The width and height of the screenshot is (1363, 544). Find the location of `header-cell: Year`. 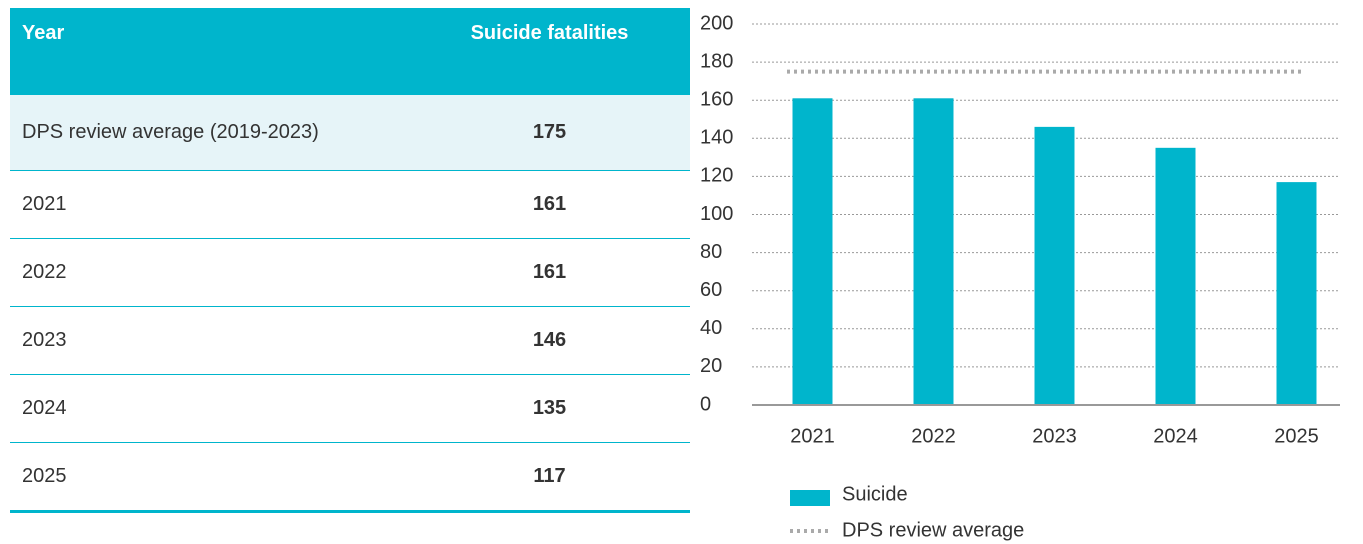

header-cell: Year is located at coordinates (209, 51).